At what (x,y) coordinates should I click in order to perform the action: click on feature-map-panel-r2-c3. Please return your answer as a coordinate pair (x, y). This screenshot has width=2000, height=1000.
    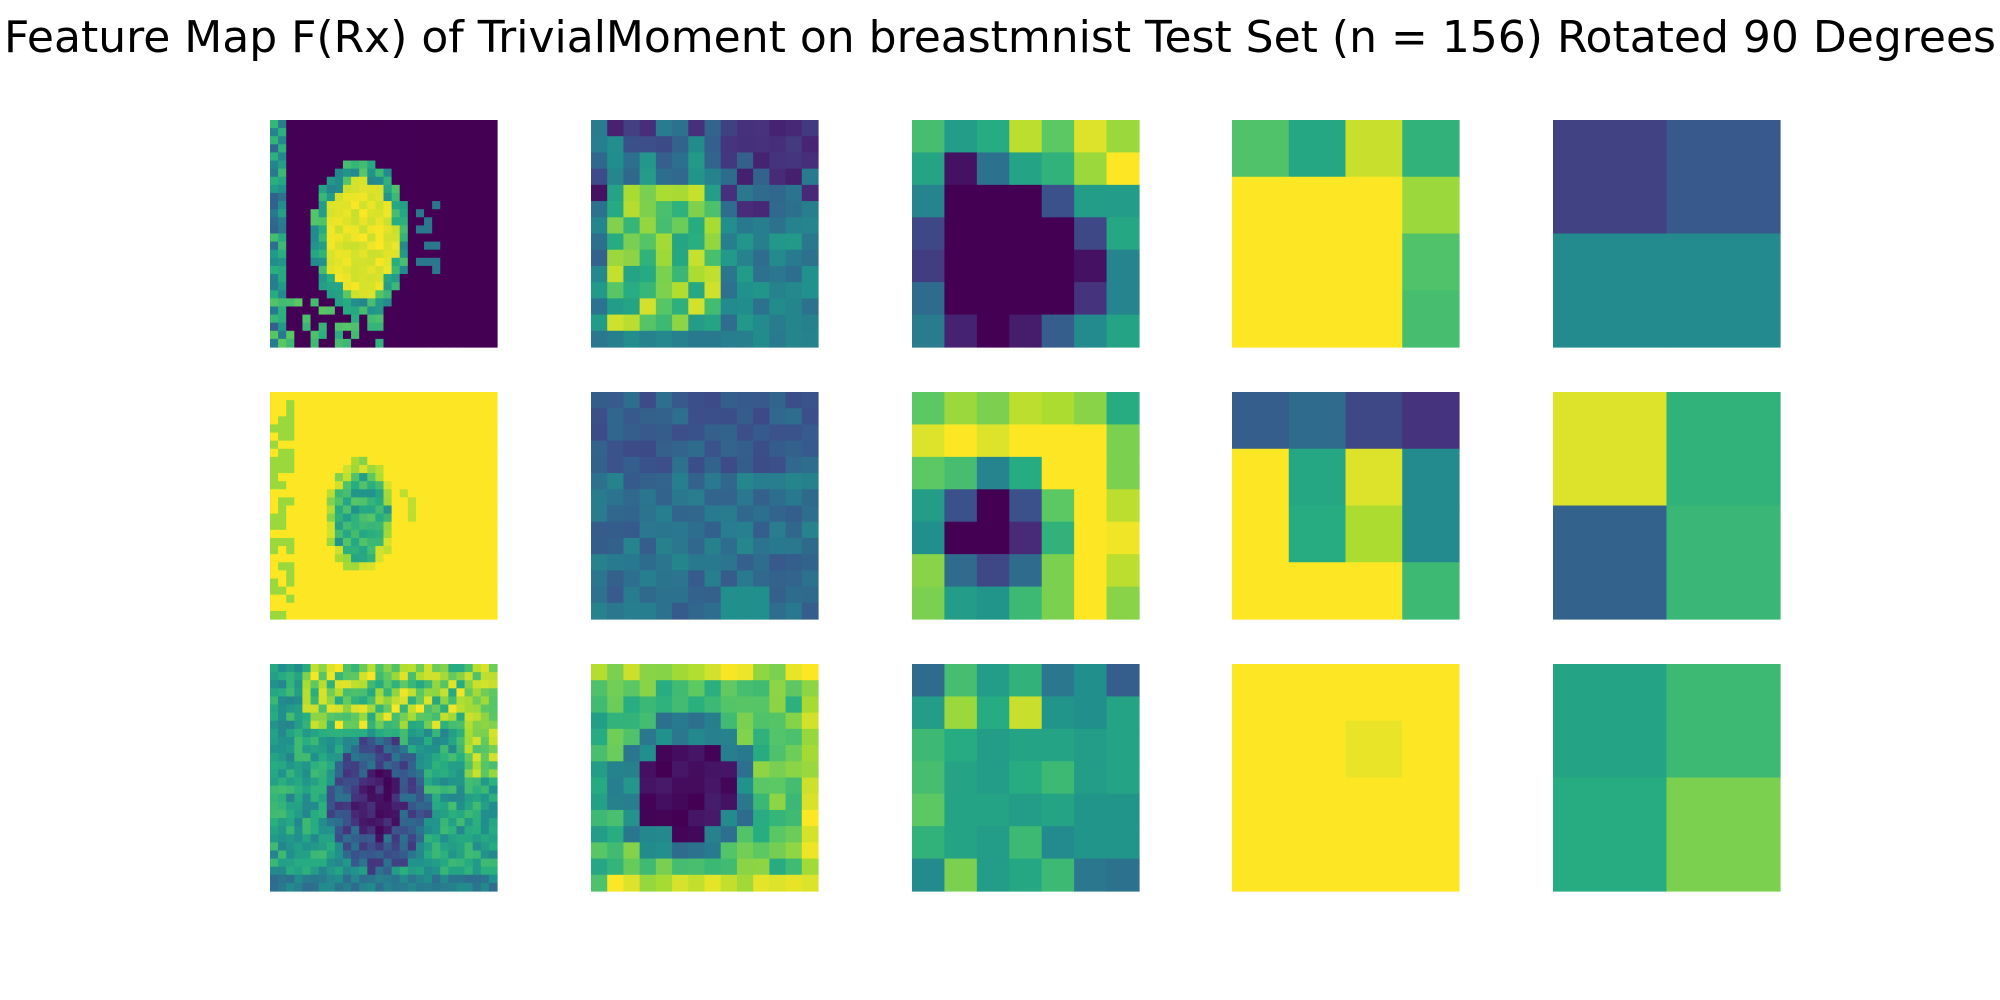
    Looking at the image, I should click on (1346, 778).